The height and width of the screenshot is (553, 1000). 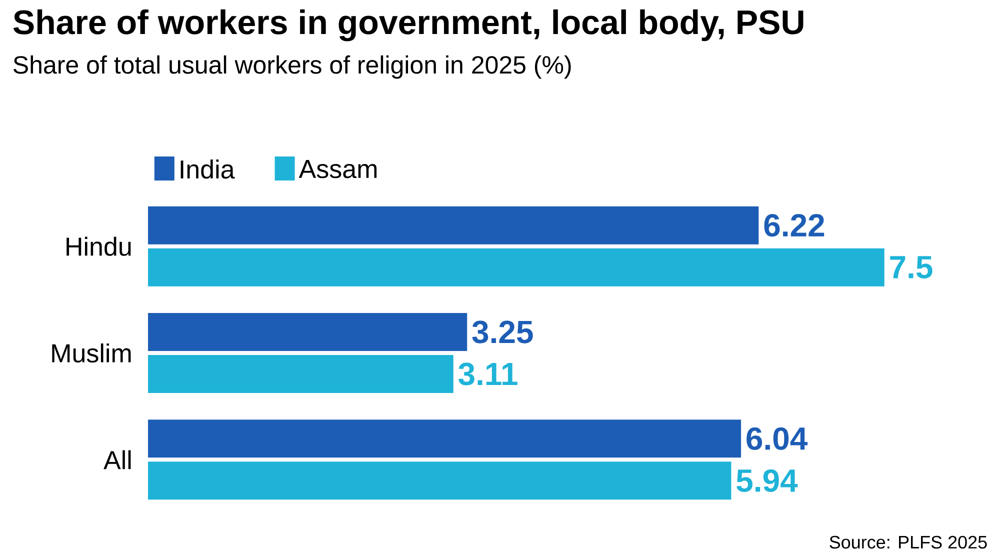 I want to click on chart-subtitle: Share of total usual workers of religion in 2025 (%), so click(x=292, y=67).